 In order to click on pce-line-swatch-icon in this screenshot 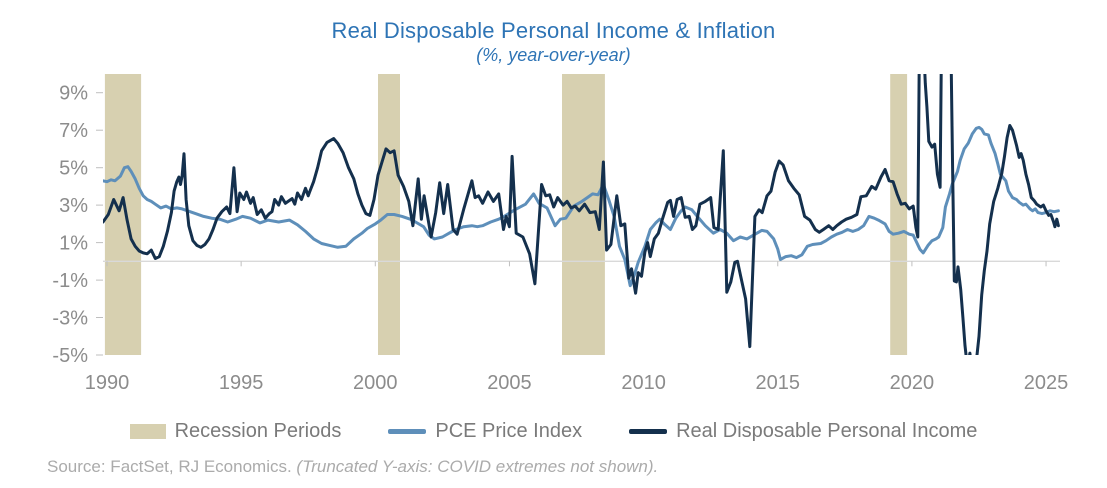, I will do `click(407, 431)`.